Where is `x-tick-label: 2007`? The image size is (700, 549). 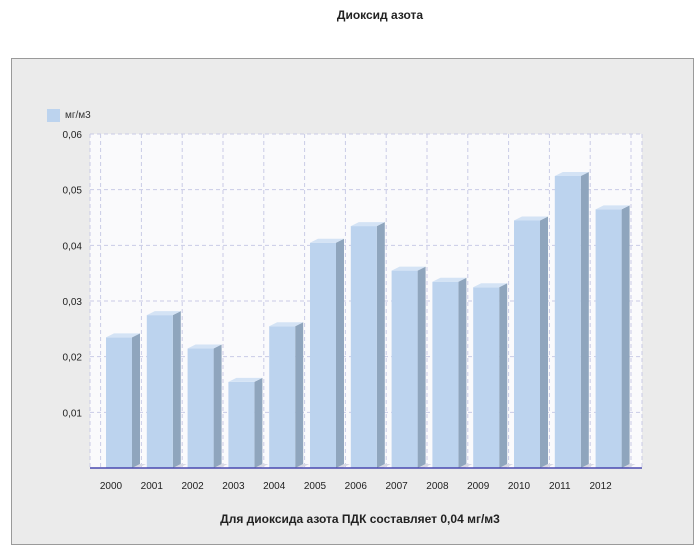 x-tick-label: 2007 is located at coordinates (396, 486).